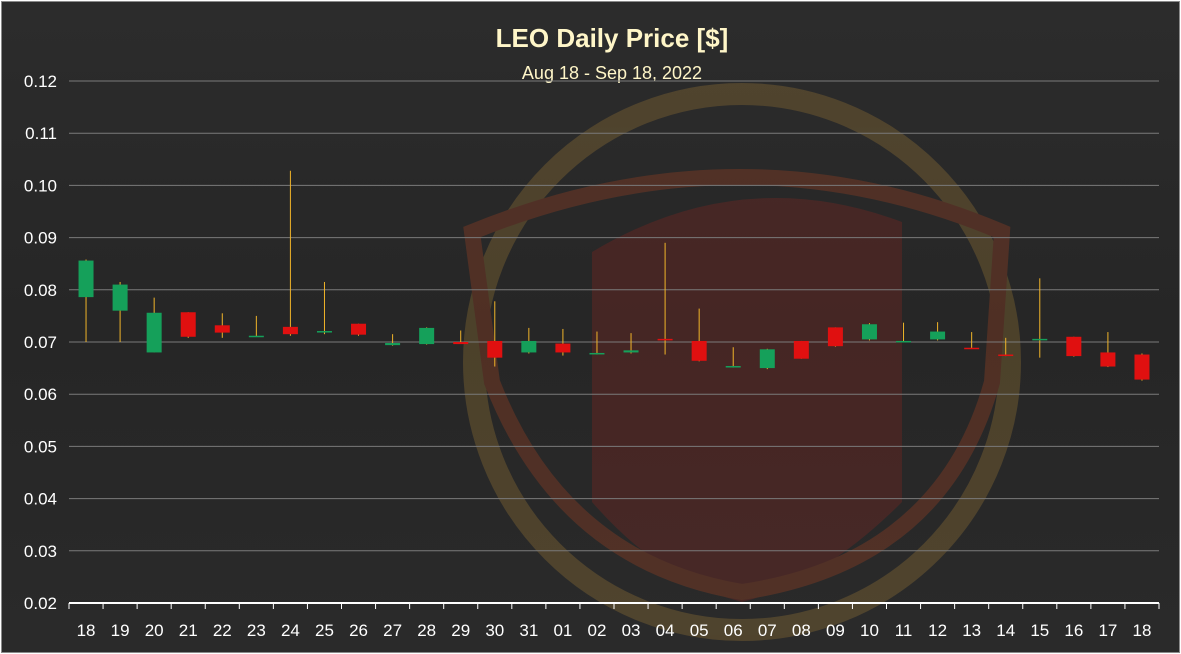 The height and width of the screenshot is (654, 1181). What do you see at coordinates (1005, 630) in the screenshot?
I see `x-tick-label: 14` at bounding box center [1005, 630].